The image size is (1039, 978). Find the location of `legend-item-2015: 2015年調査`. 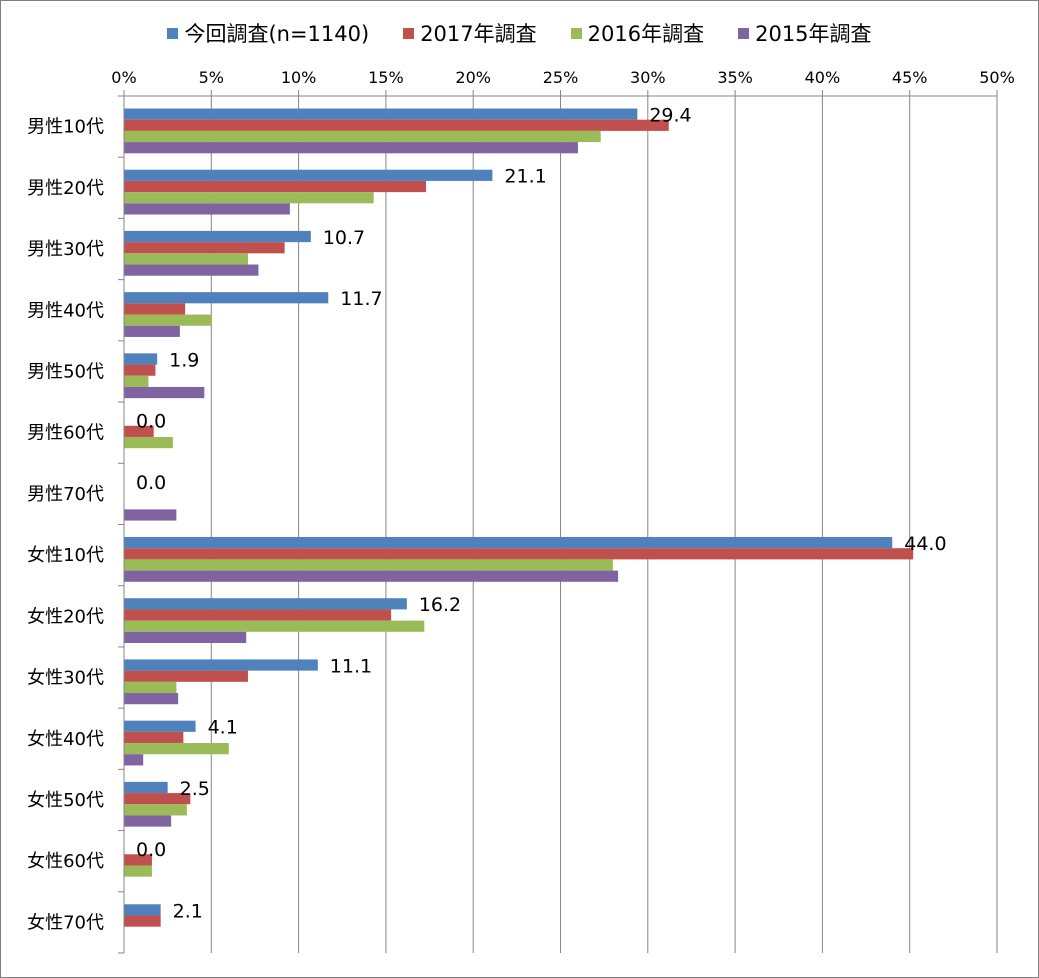

legend-item-2015: 2015年調査 is located at coordinates (805, 33).